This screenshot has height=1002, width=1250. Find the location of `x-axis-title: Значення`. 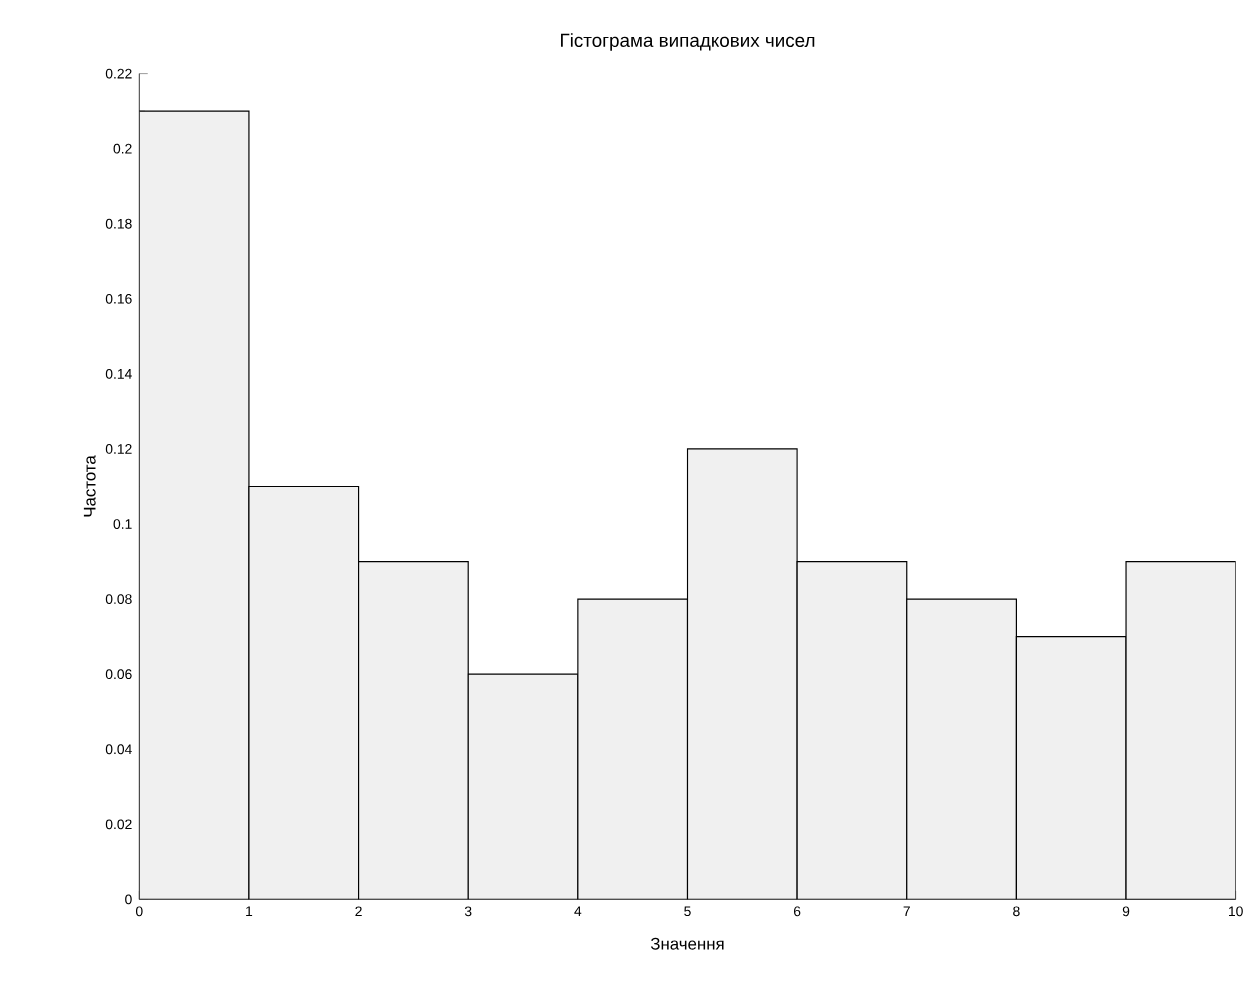

x-axis-title: Значення is located at coordinates (687, 943).